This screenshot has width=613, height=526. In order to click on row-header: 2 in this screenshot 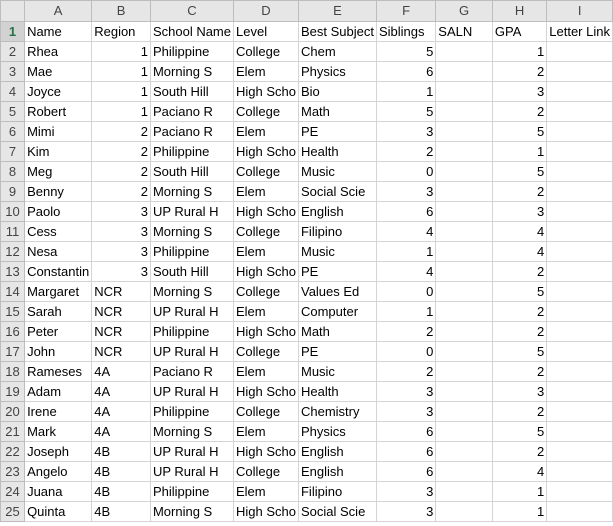, I will do `click(13, 51)`.